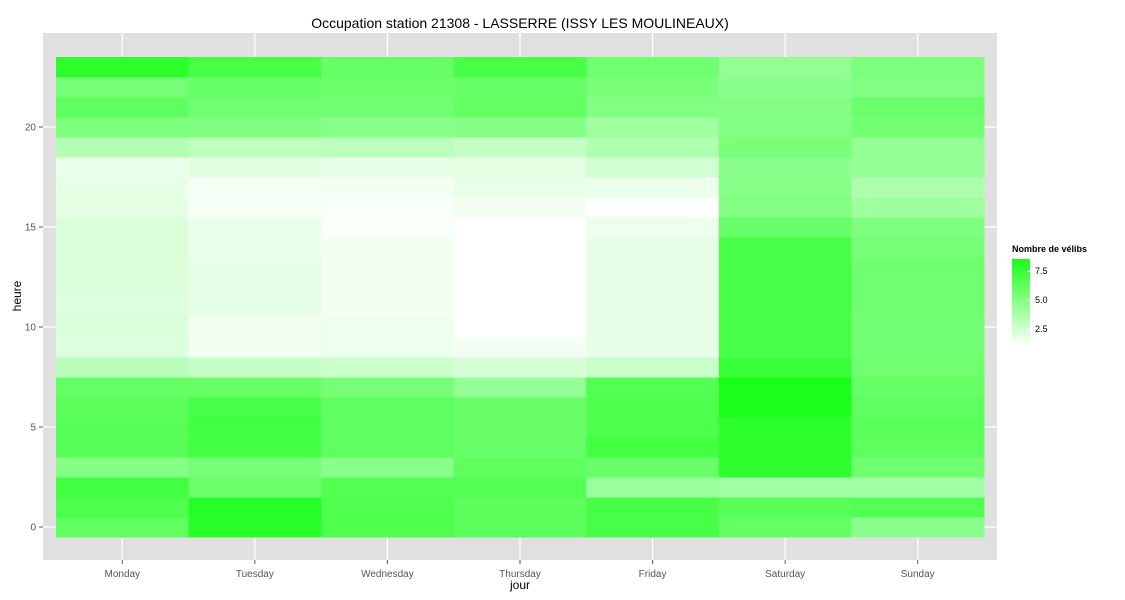  Describe the element at coordinates (785, 574) in the screenshot. I see `x-tick-label: Saturday` at that location.